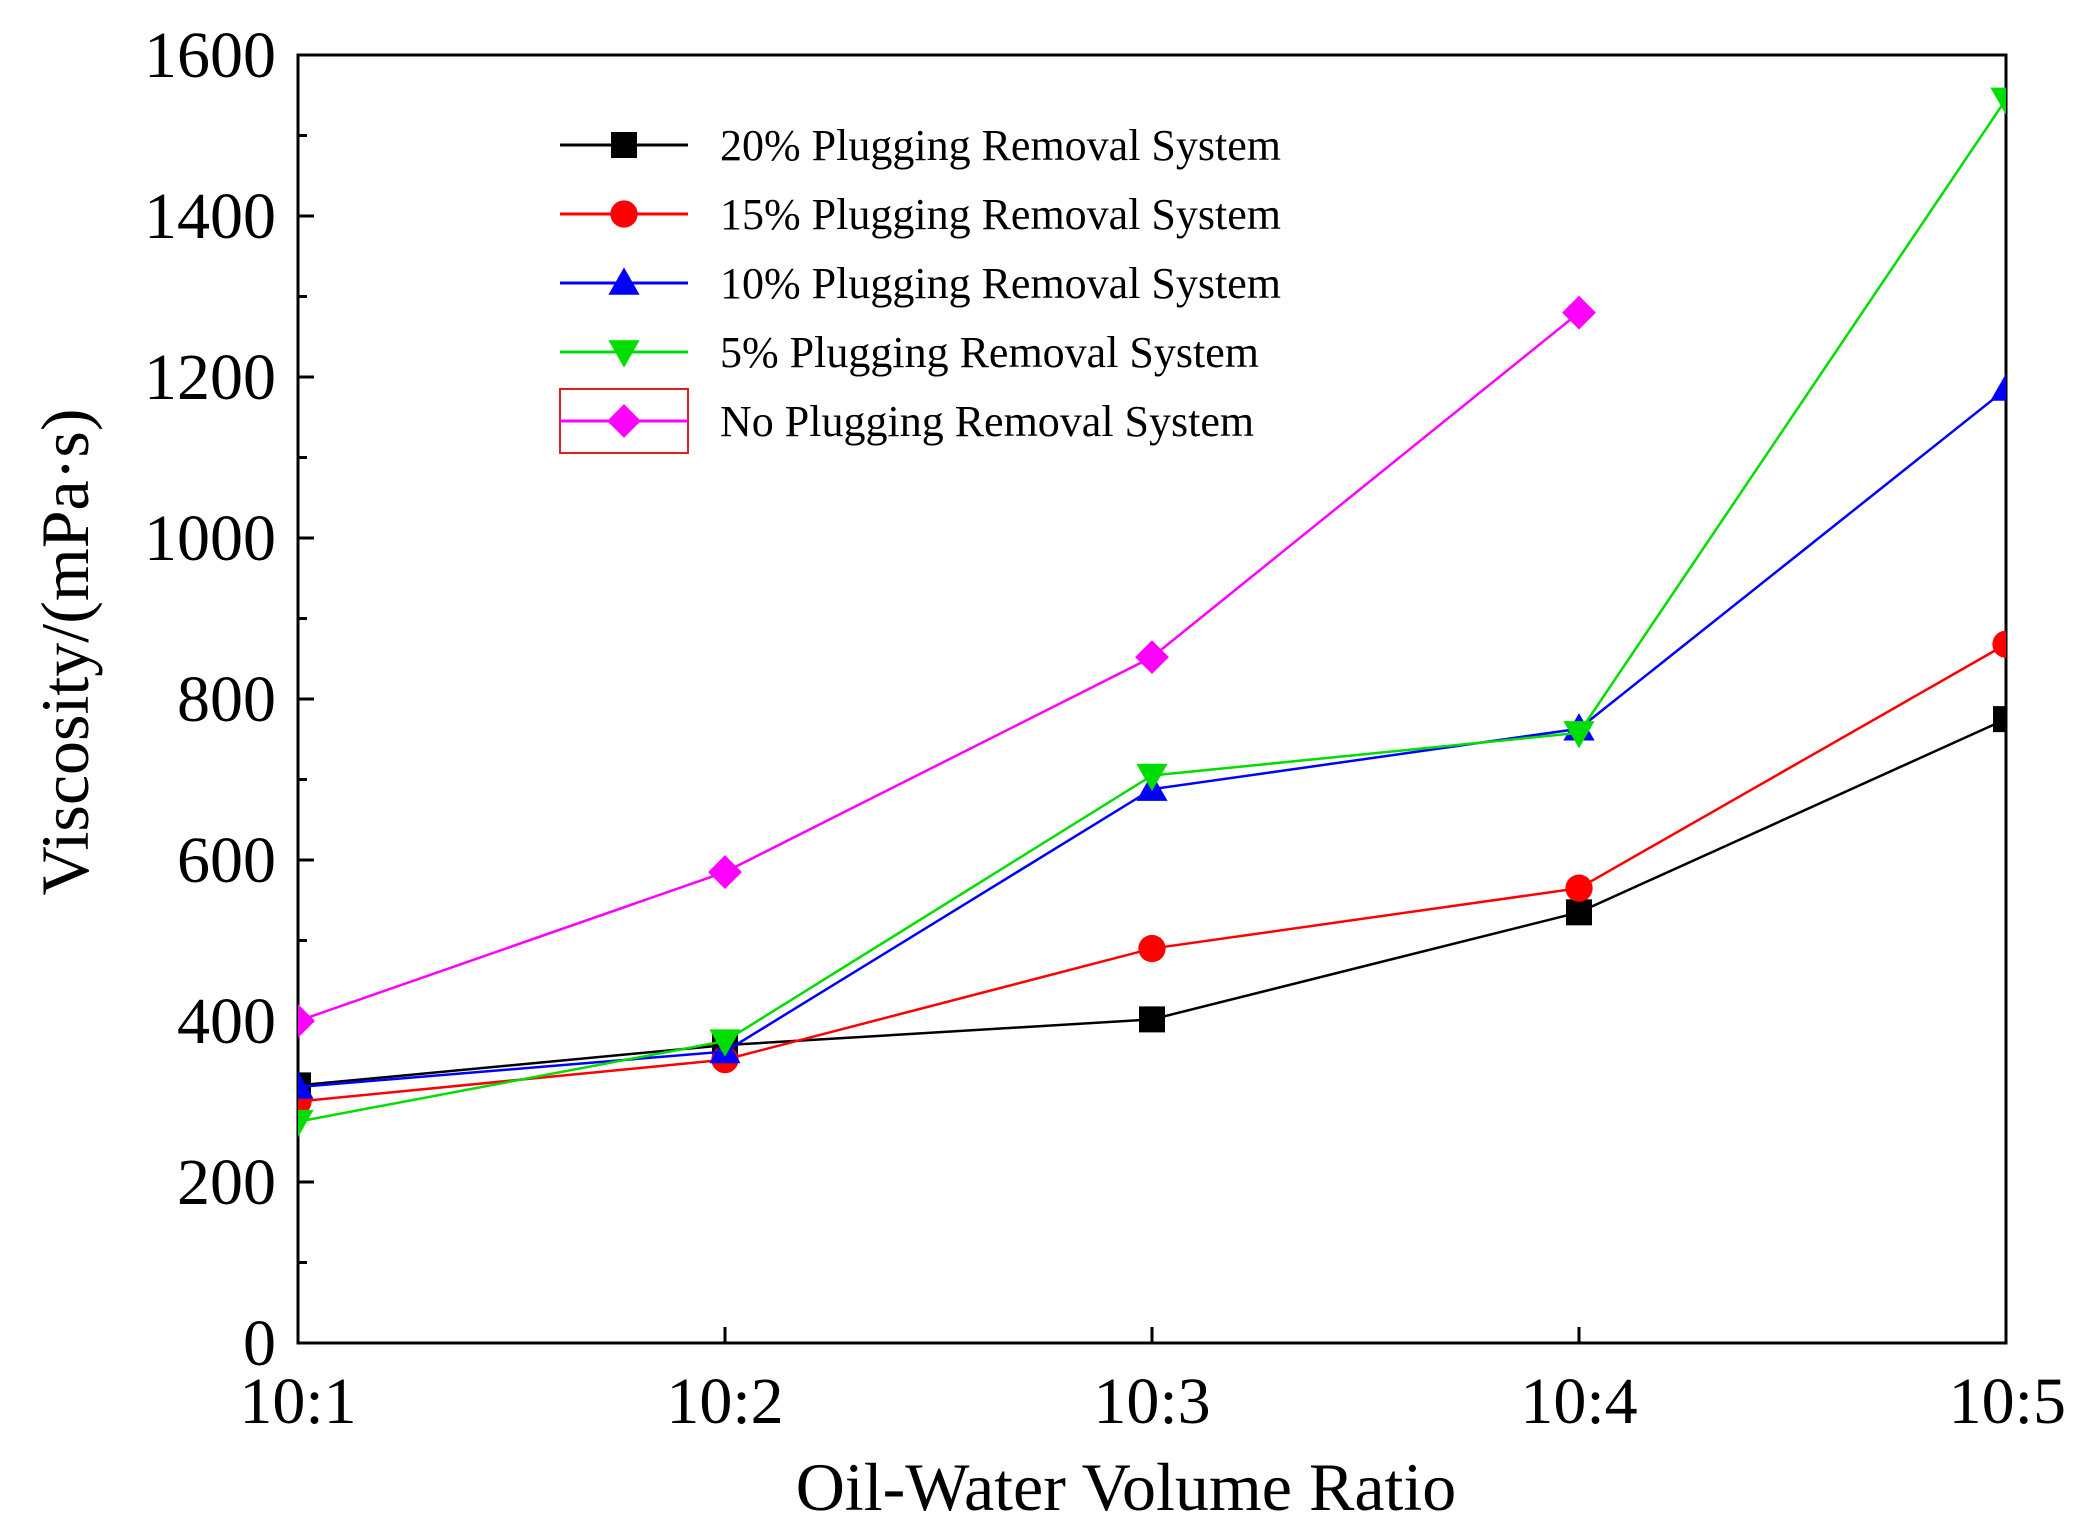 The height and width of the screenshot is (1536, 2085). I want to click on x-tick-label: 10:1, so click(297, 1401).